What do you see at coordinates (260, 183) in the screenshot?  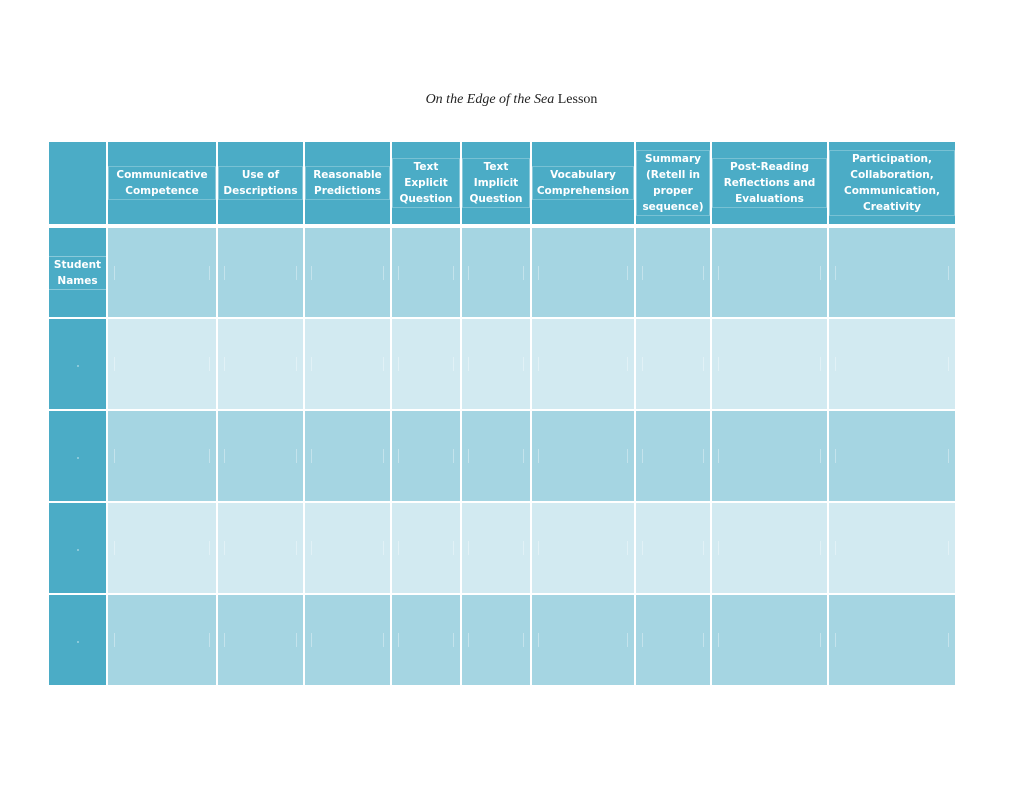 I see `column-header-use-of-descriptions: Use of Descriptions` at bounding box center [260, 183].